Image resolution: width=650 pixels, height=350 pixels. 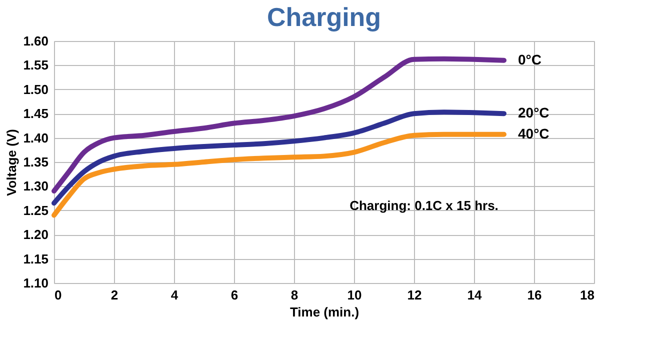 I want to click on chart-title: Charging, so click(x=324, y=17).